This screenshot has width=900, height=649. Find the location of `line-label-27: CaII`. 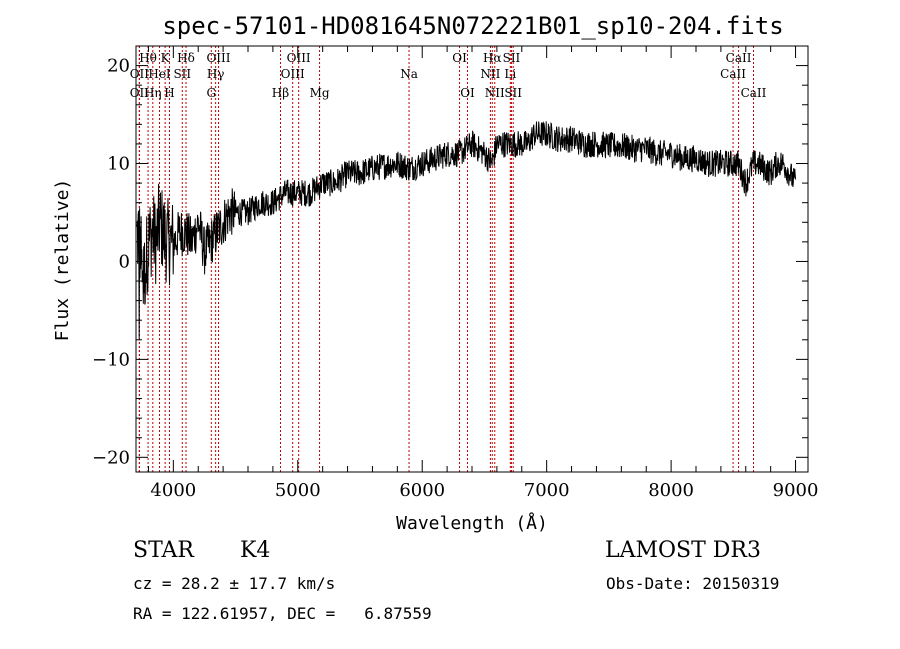

line-label-27: CaII is located at coordinates (754, 93).